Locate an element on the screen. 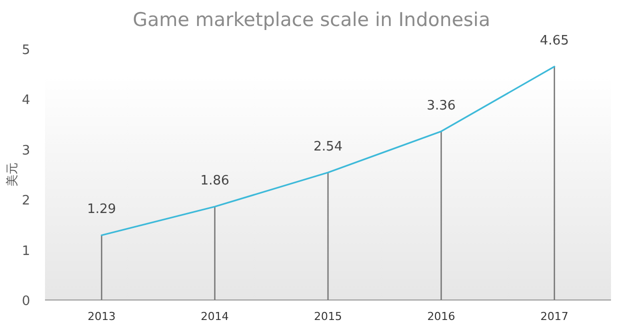 This screenshot has height=329, width=623. x-tick-label: 2013 is located at coordinates (102, 316).